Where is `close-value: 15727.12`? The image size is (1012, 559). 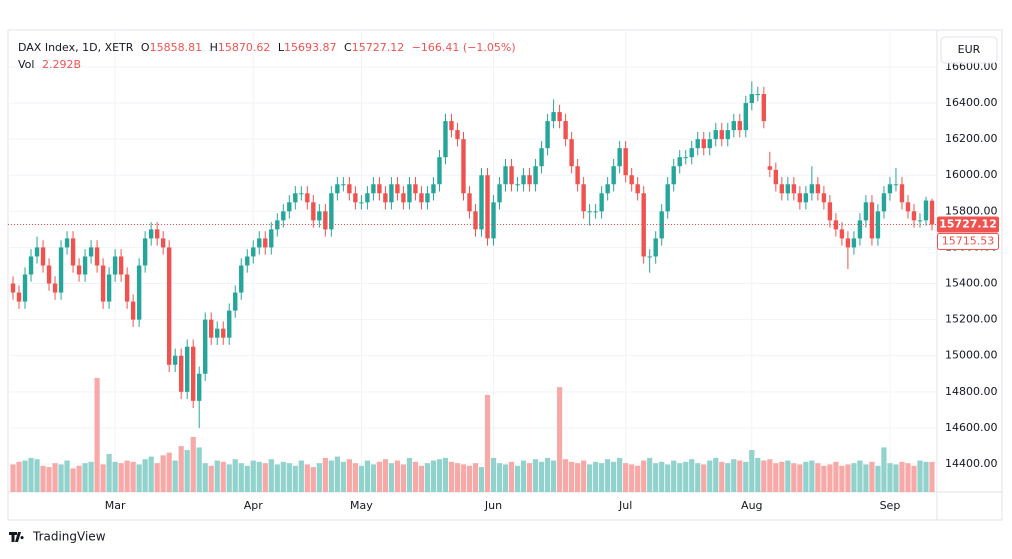
close-value: 15727.12 is located at coordinates (378, 47).